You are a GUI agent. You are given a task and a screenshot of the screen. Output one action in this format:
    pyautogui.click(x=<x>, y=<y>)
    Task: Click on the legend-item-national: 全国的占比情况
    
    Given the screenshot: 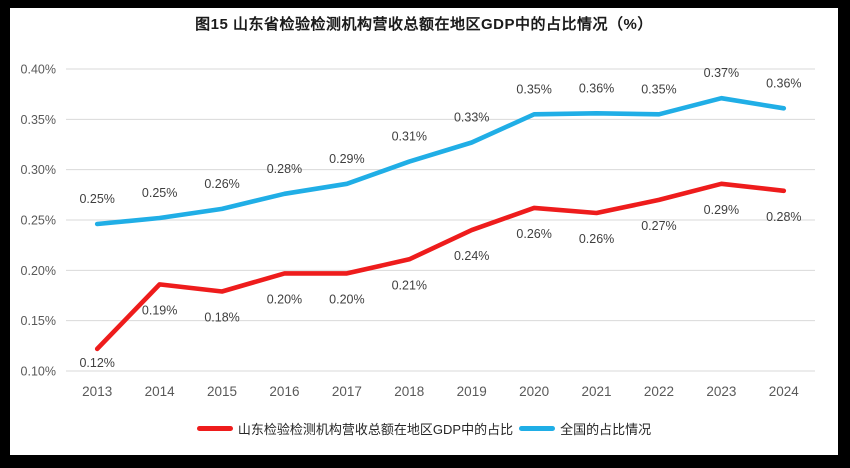 What is the action you would take?
    pyautogui.click(x=585, y=428)
    